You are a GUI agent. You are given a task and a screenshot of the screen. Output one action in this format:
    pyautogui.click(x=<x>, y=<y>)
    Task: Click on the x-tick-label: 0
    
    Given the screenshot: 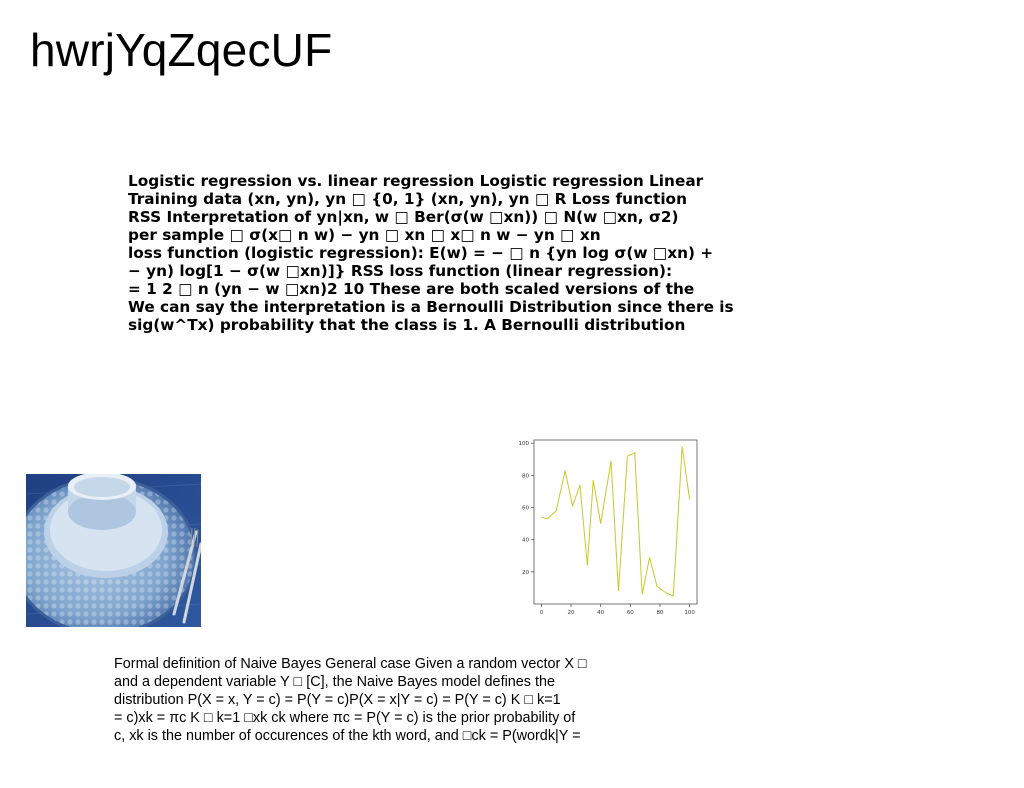 What is the action you would take?
    pyautogui.click(x=542, y=613)
    